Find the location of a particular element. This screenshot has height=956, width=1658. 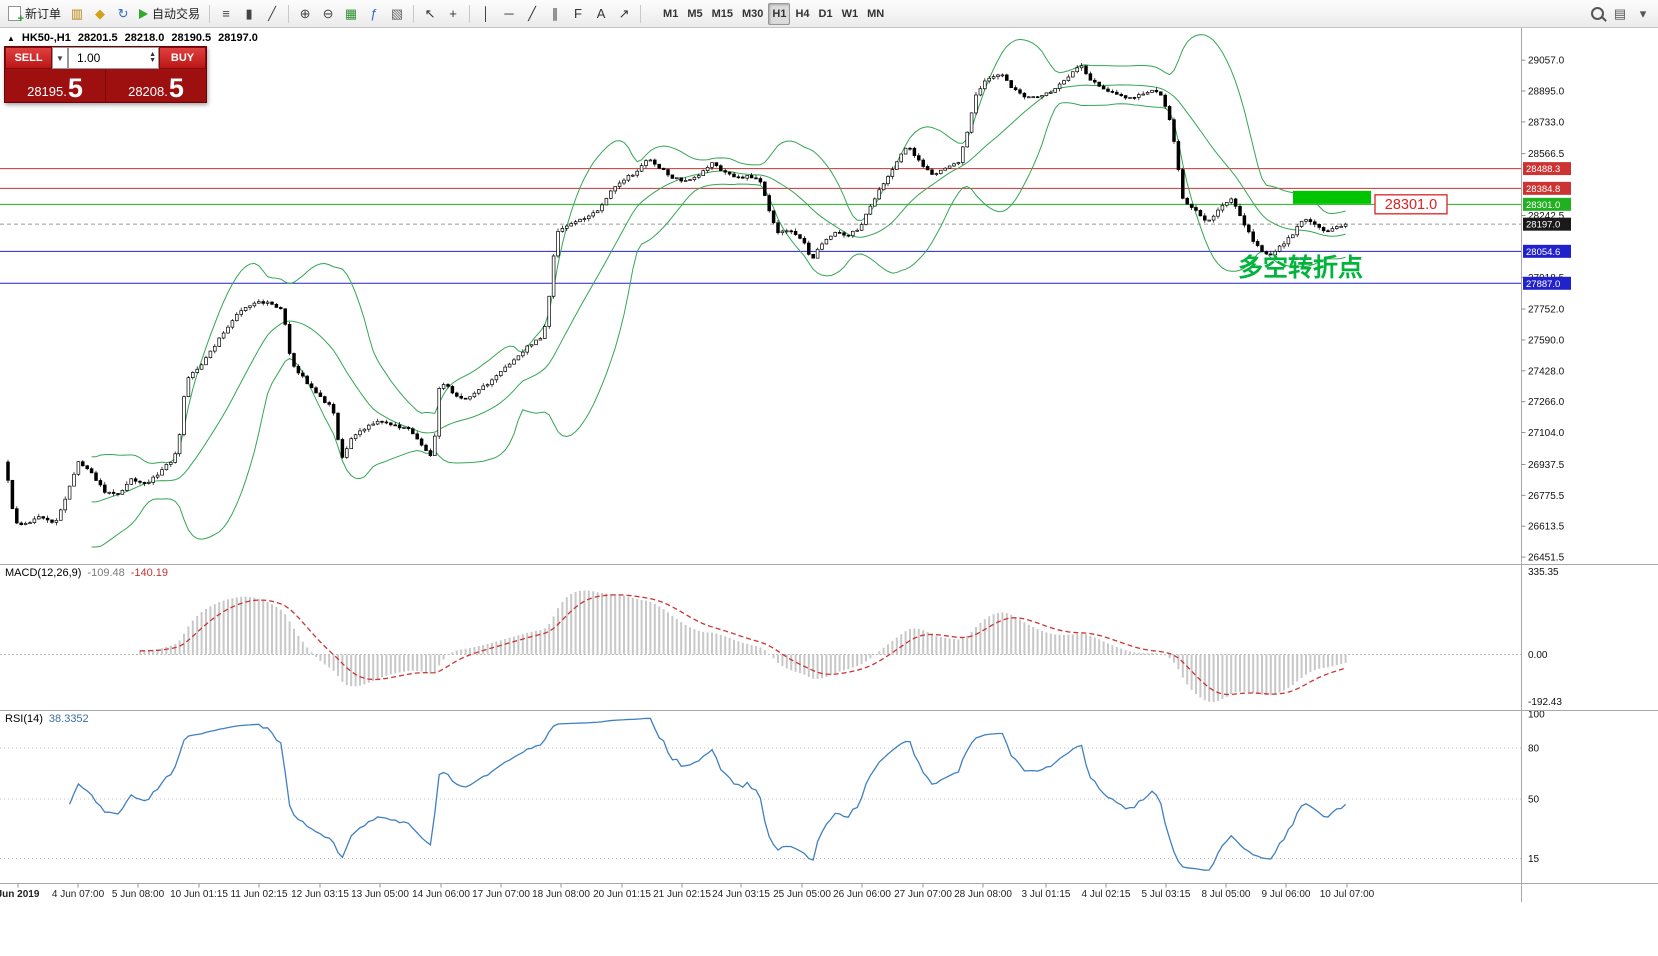

timeframe-button-m30: M30 is located at coordinates (752, 14).